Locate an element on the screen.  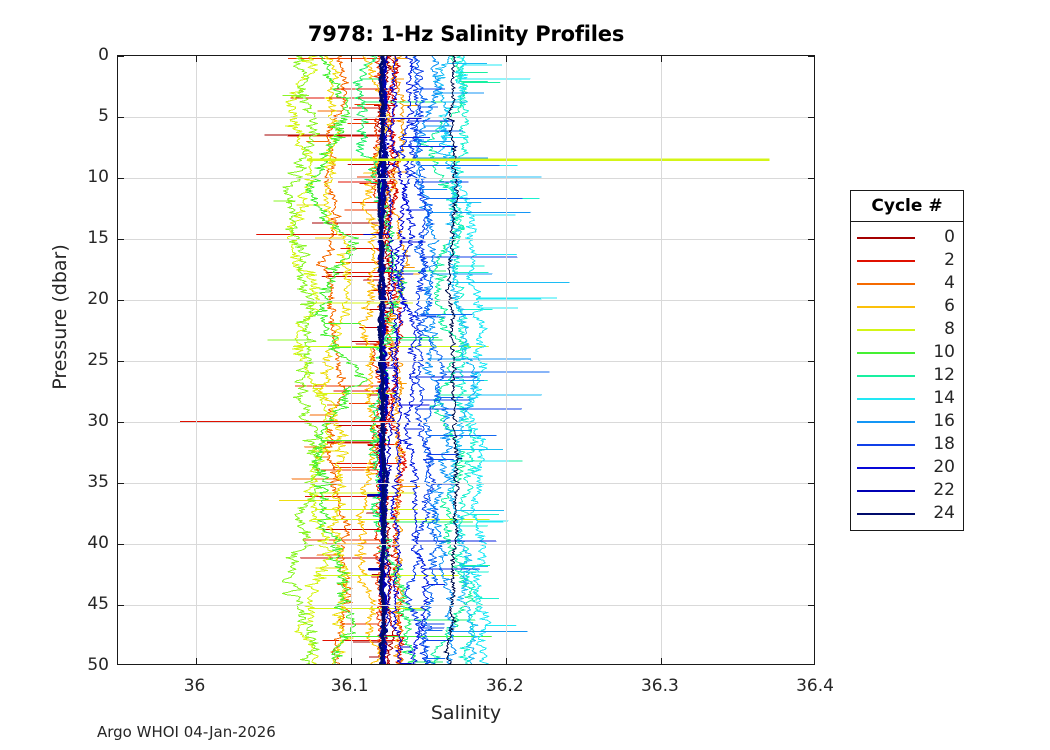
y-tick-label: 35 is located at coordinates (98, 482).